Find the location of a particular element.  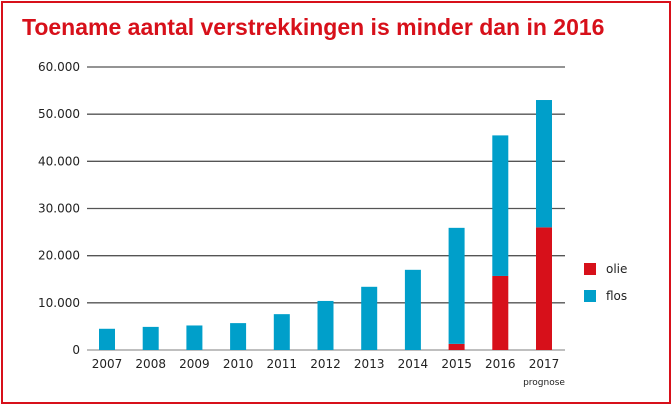

x-tick-label: 2016 is located at coordinates (500, 364).